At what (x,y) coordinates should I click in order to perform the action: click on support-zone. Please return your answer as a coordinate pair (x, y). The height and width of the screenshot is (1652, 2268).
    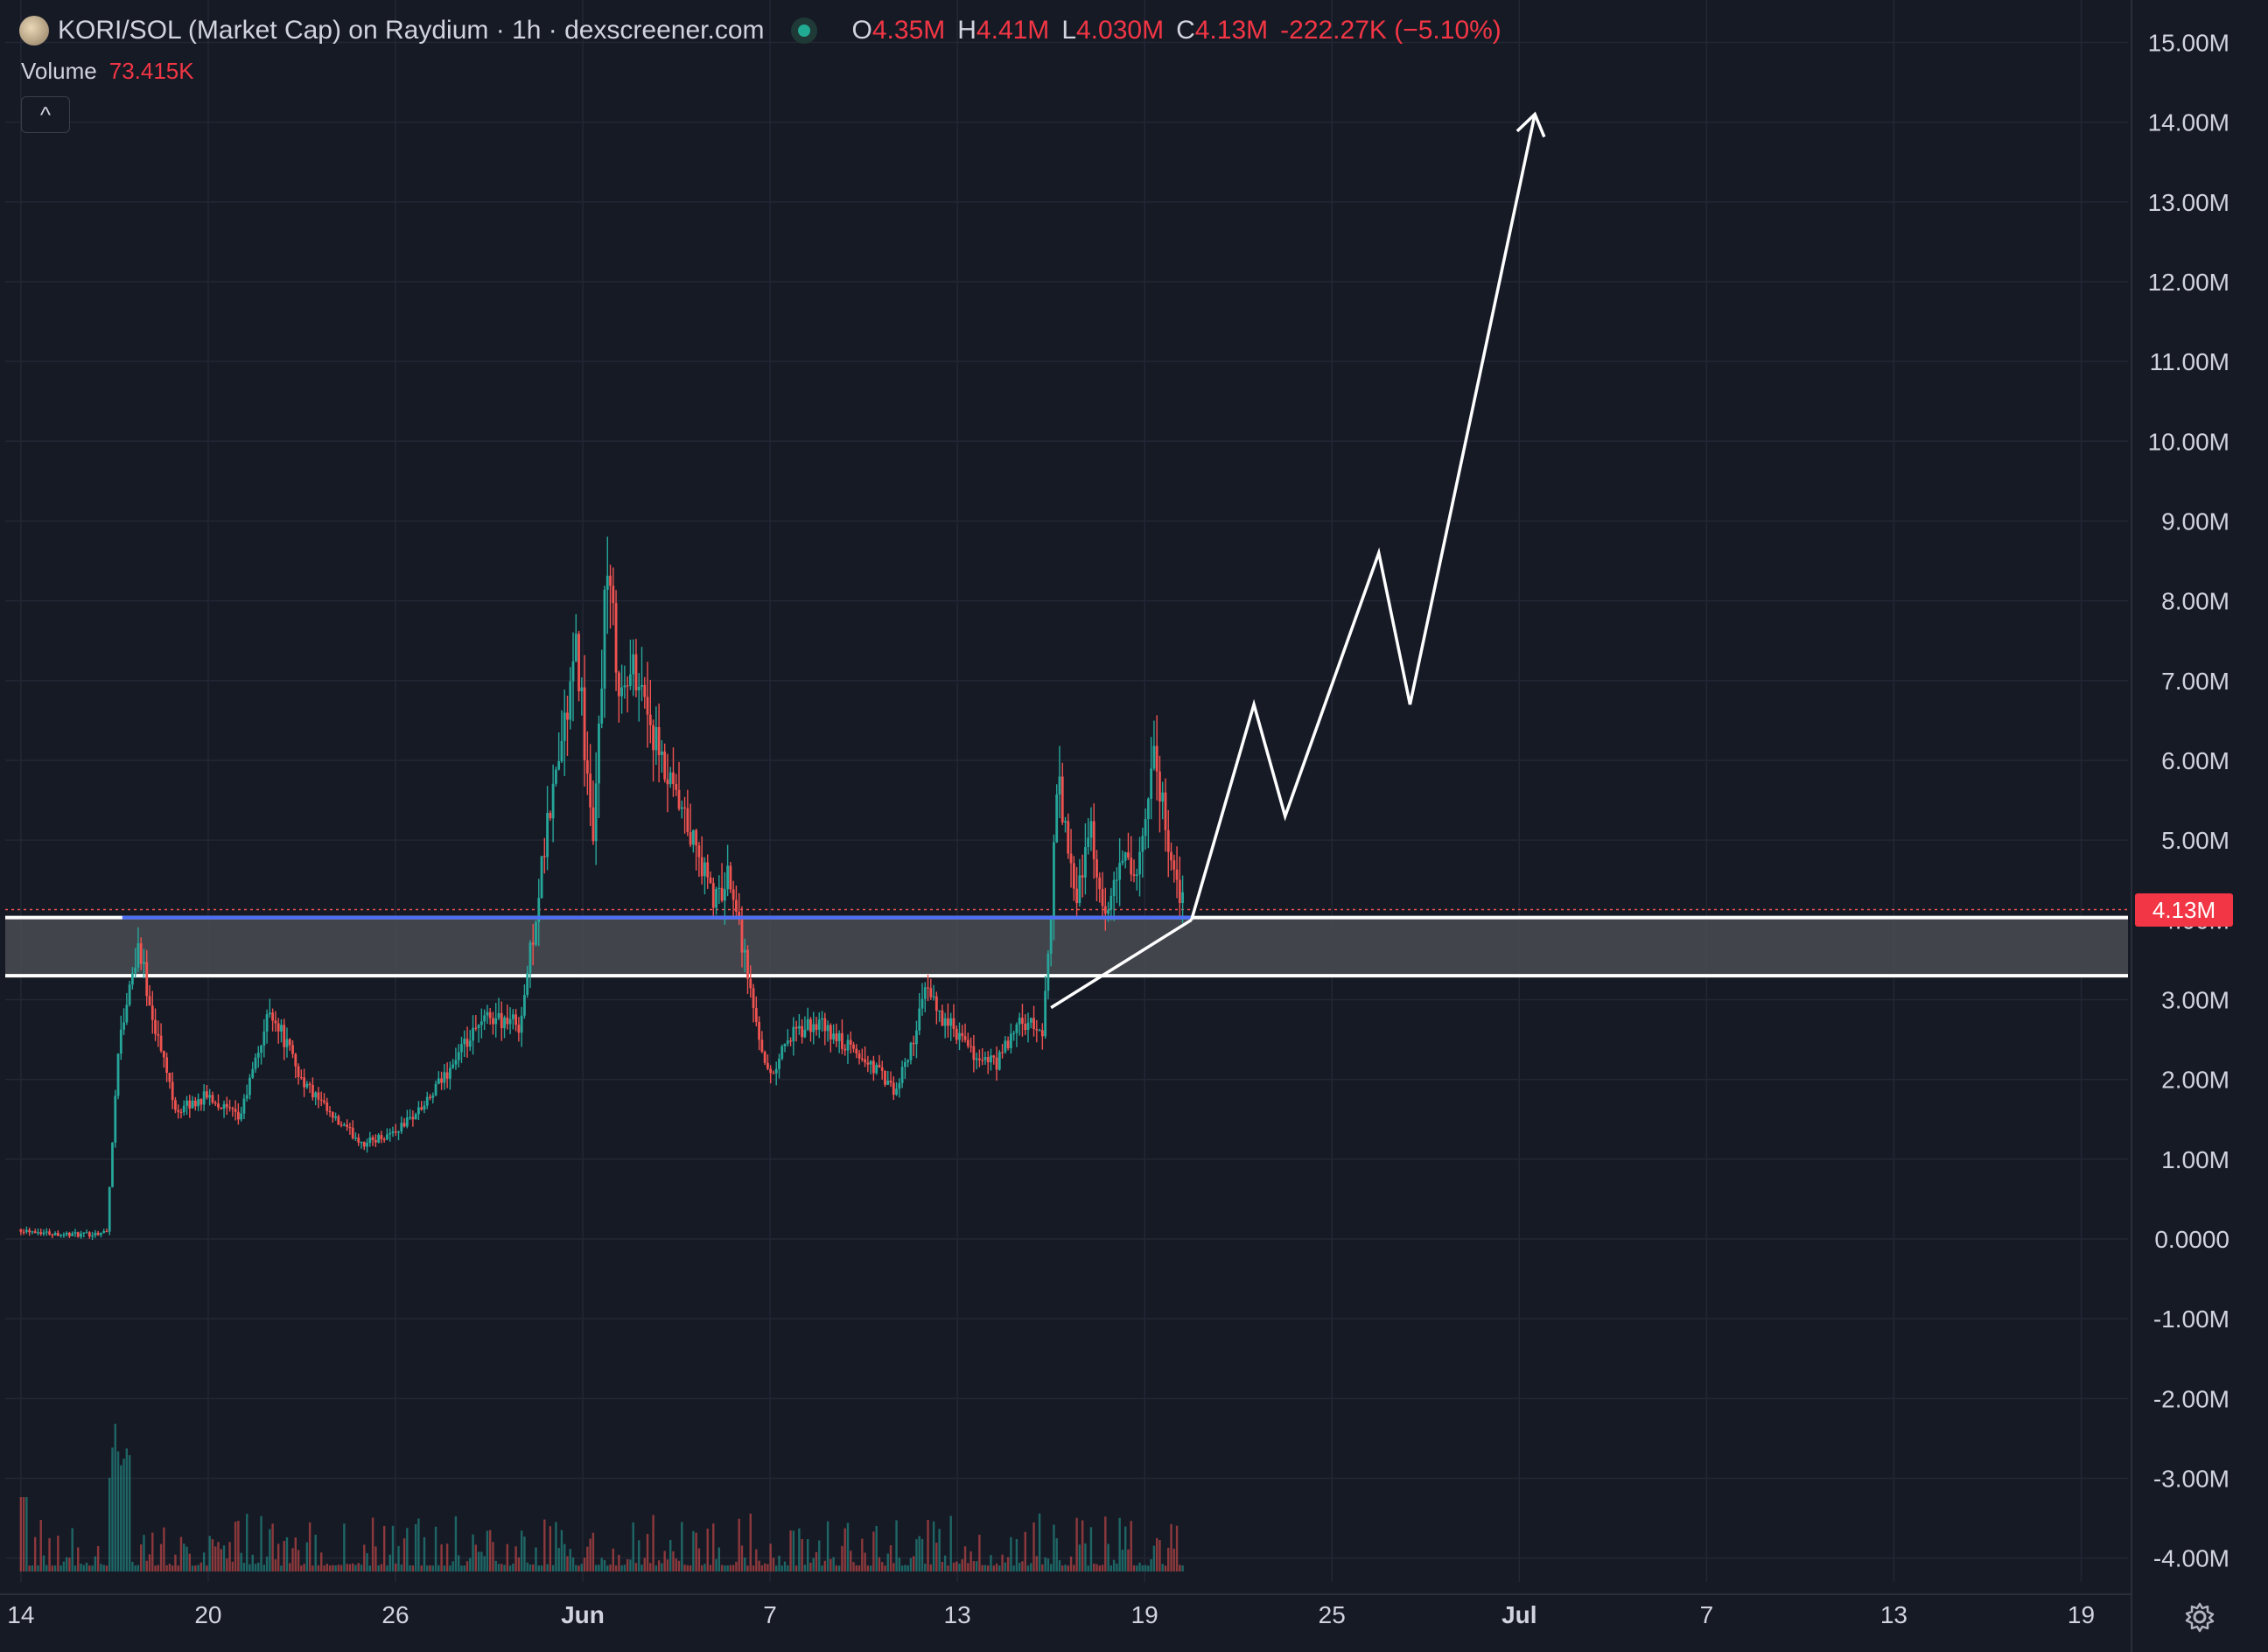
    Looking at the image, I should click on (1066, 946).